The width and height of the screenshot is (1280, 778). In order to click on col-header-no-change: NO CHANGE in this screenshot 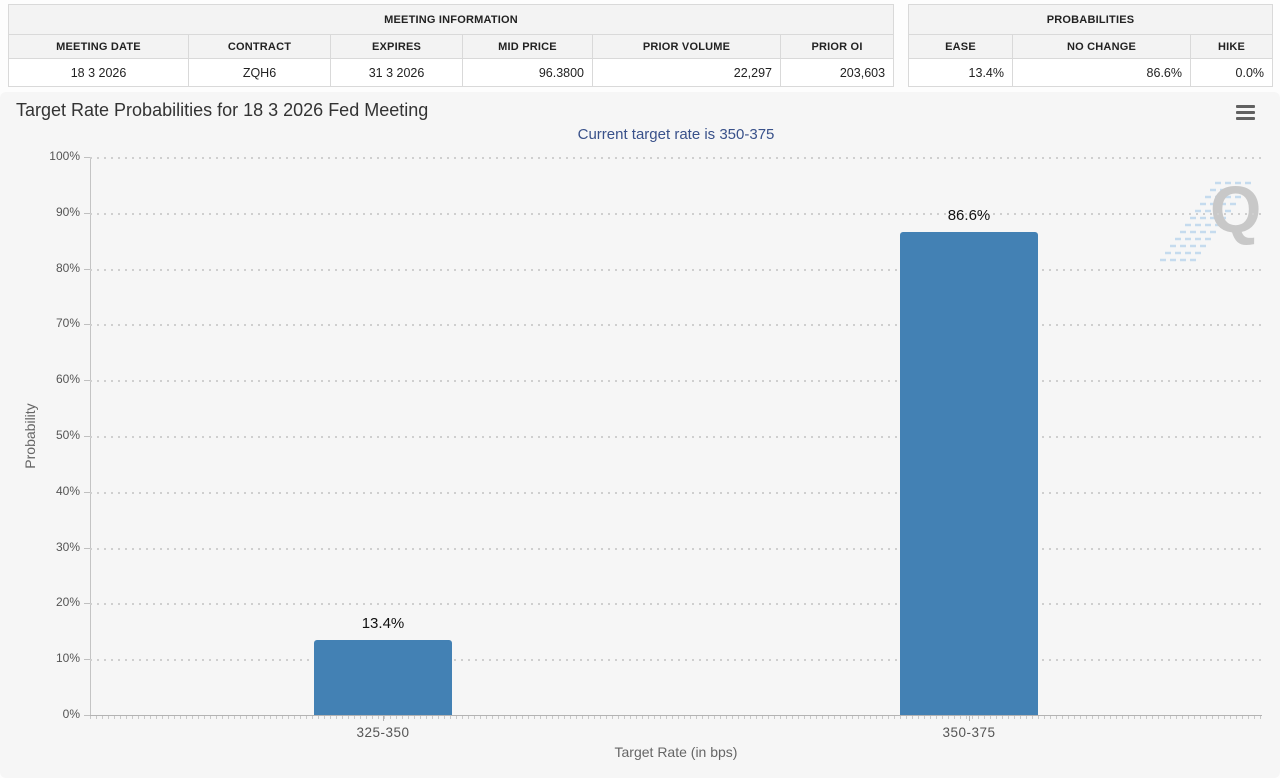, I will do `click(1101, 46)`.